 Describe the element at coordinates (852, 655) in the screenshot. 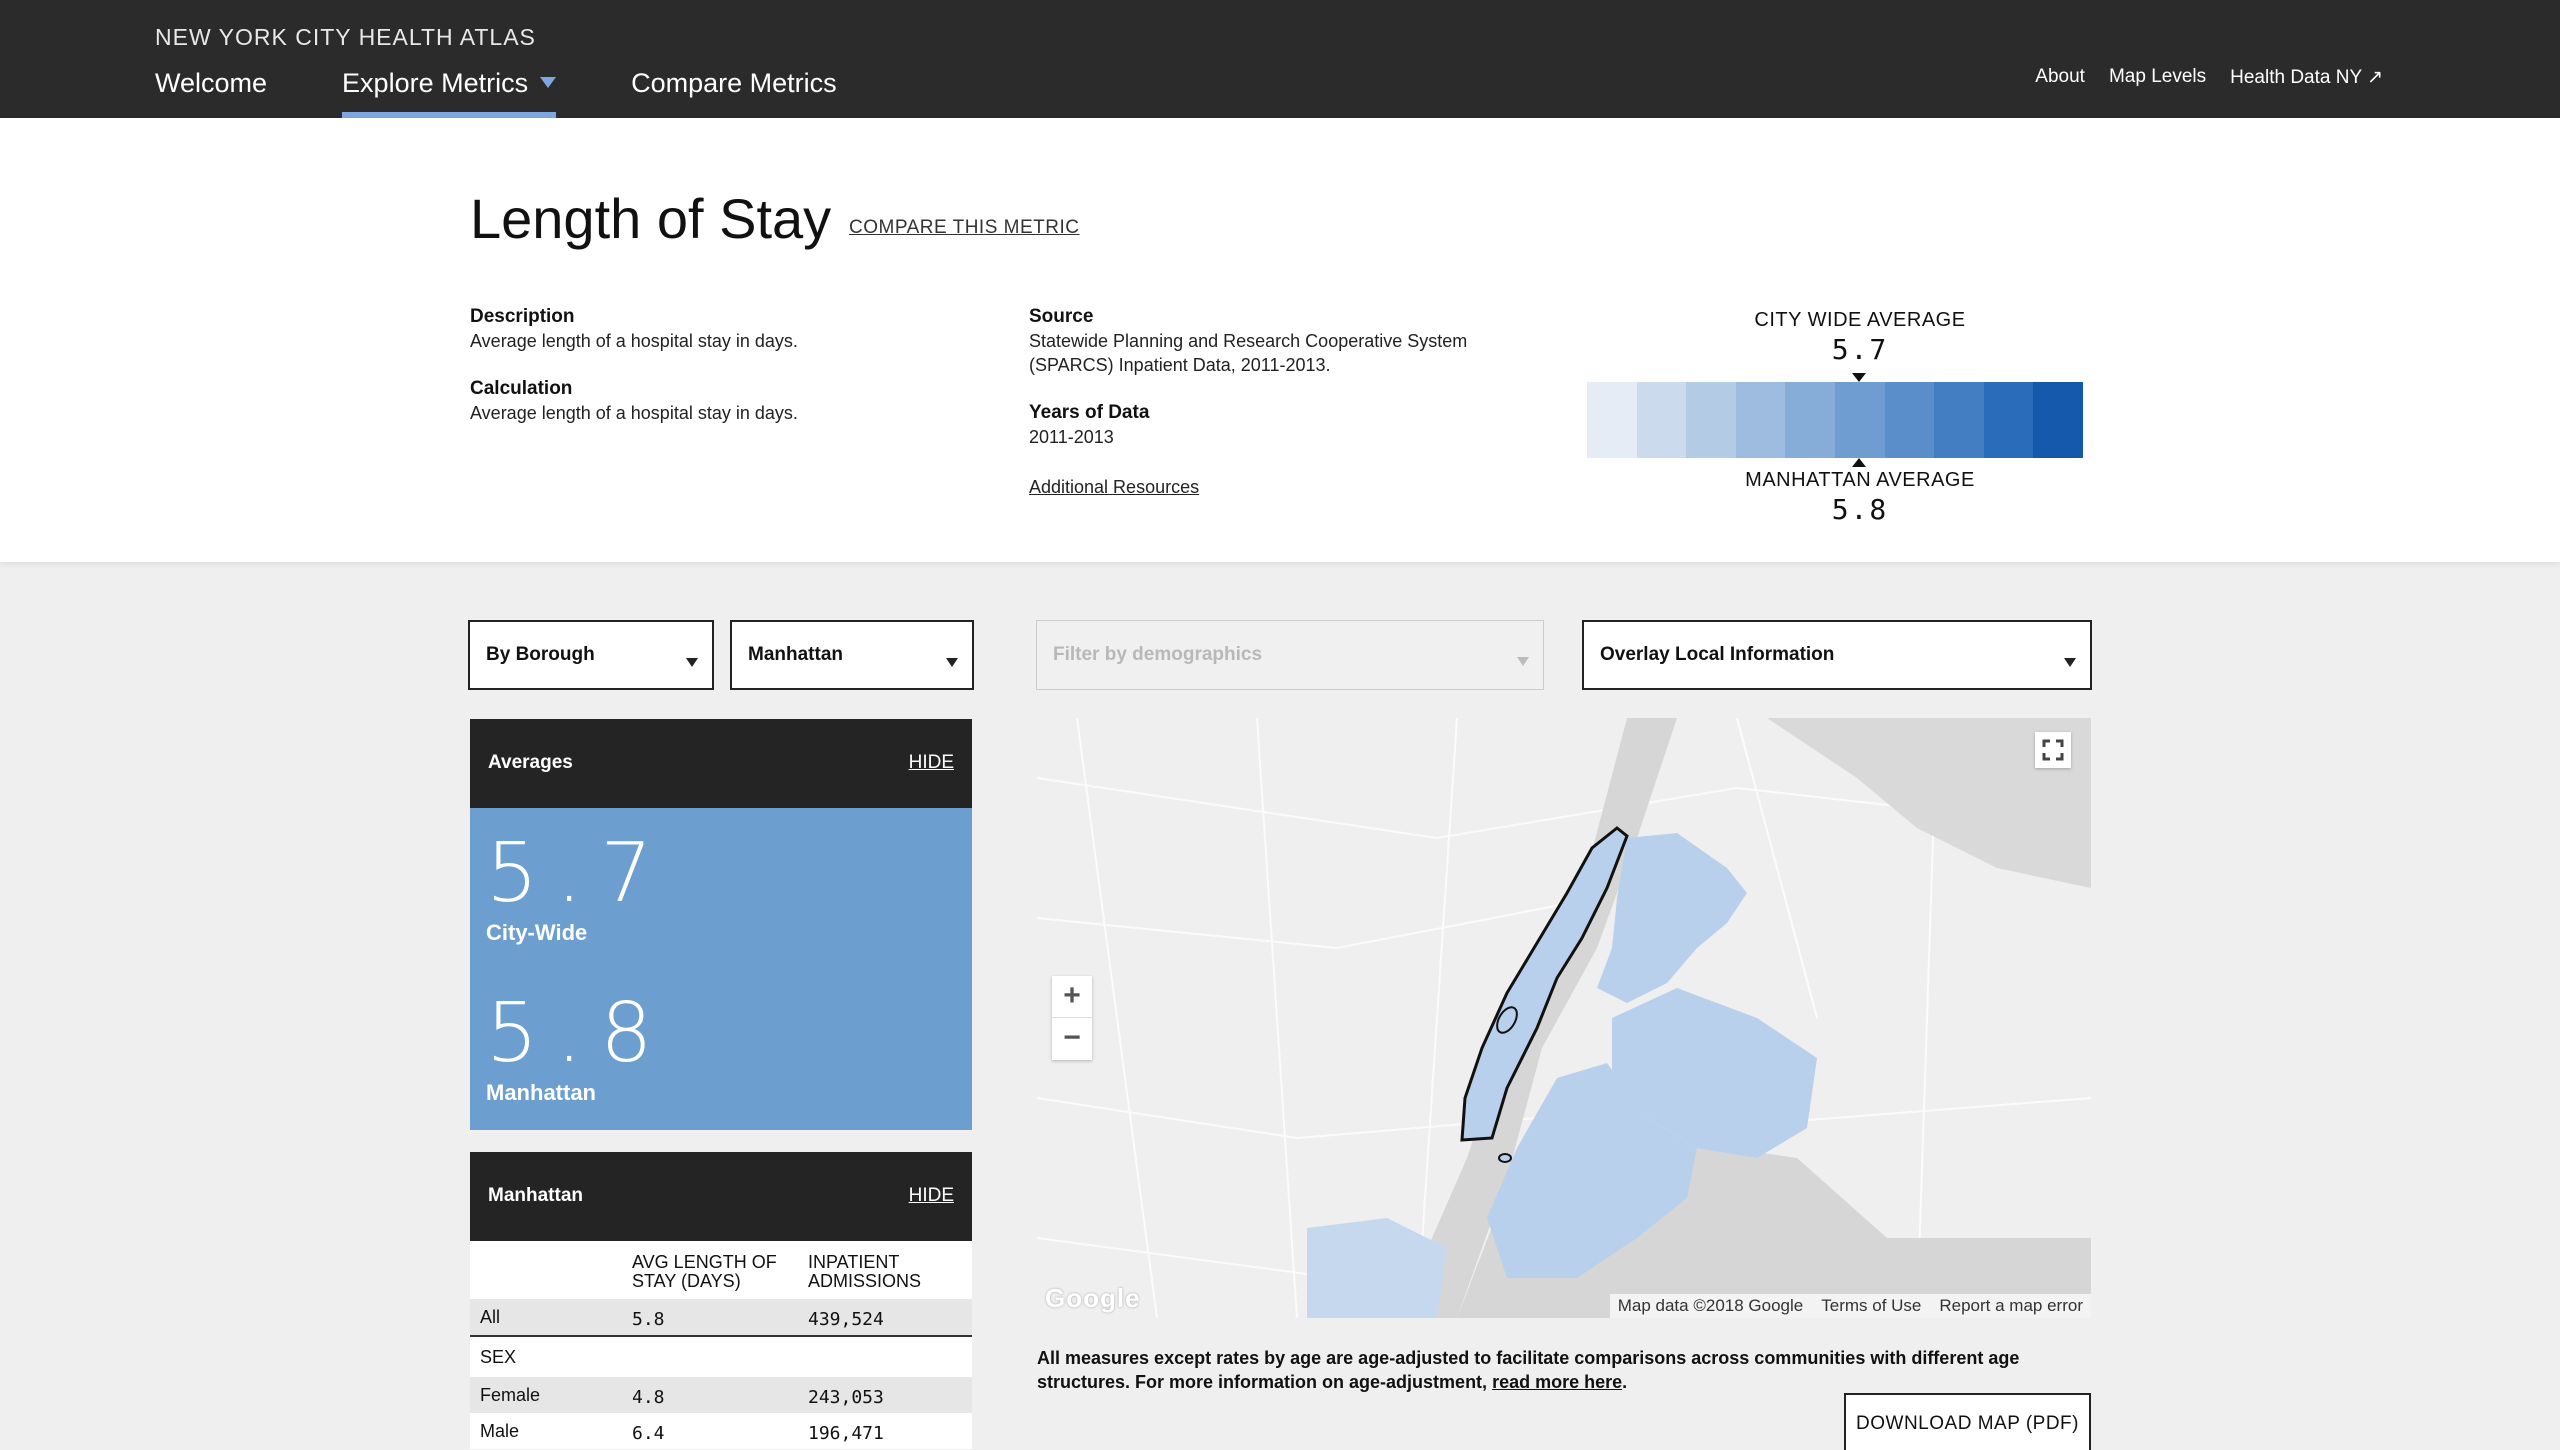

I see `area-select: Manhattan` at that location.